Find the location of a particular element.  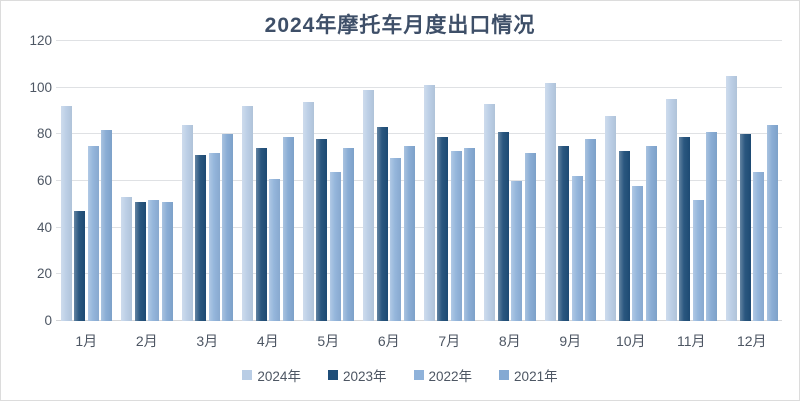

bar-2023-m7 is located at coordinates (442, 228).